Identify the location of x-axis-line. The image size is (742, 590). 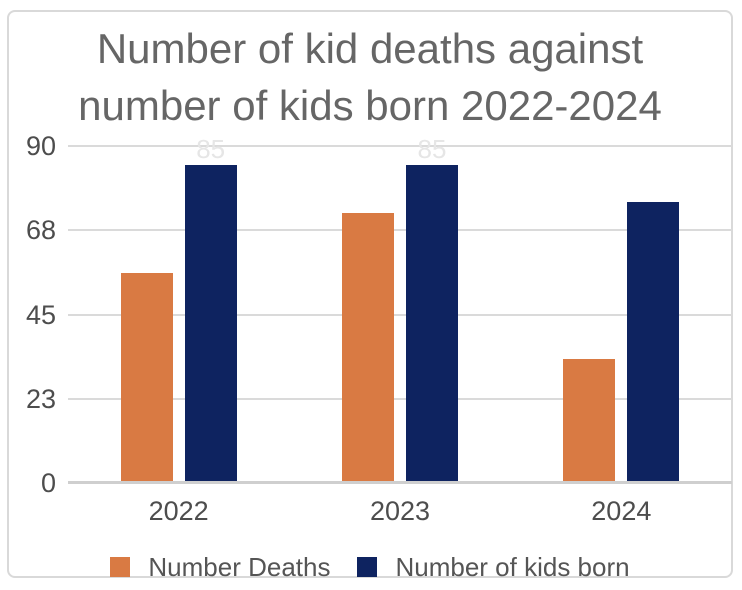
(400, 482).